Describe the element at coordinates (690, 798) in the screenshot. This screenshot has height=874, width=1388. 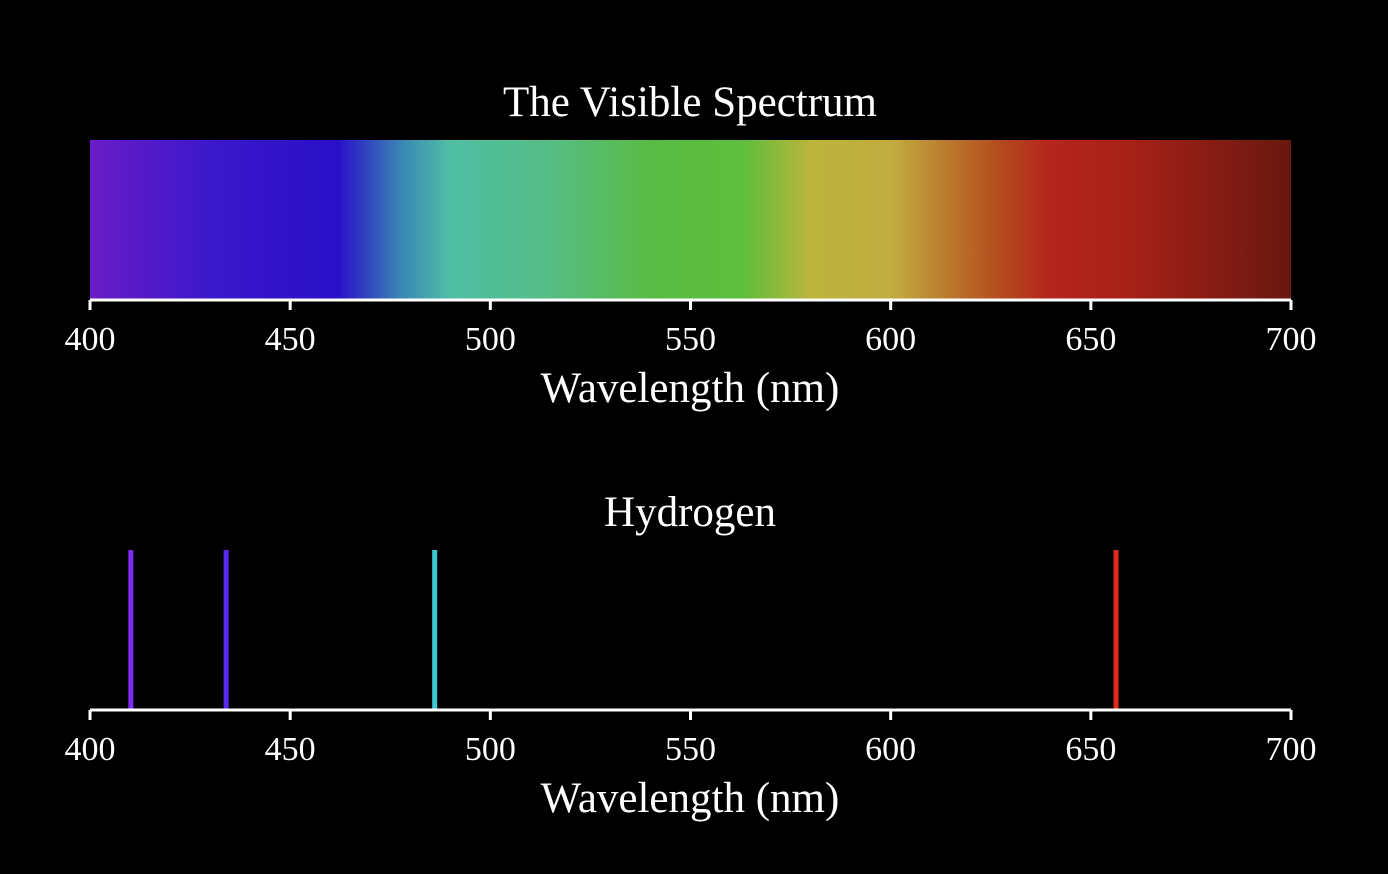
I see `hydrogen-x-axis-label: Wavelength (nm)` at that location.